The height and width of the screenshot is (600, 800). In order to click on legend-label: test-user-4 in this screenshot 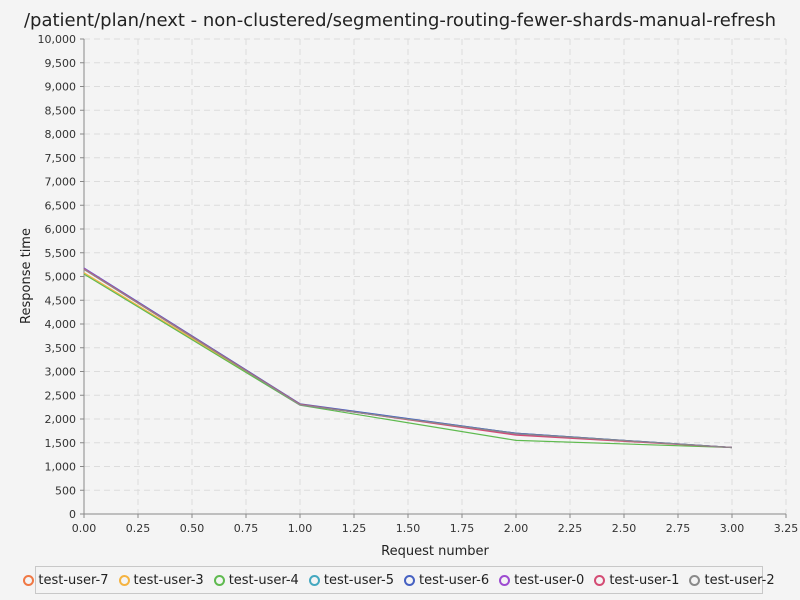, I will do `click(263, 580)`.